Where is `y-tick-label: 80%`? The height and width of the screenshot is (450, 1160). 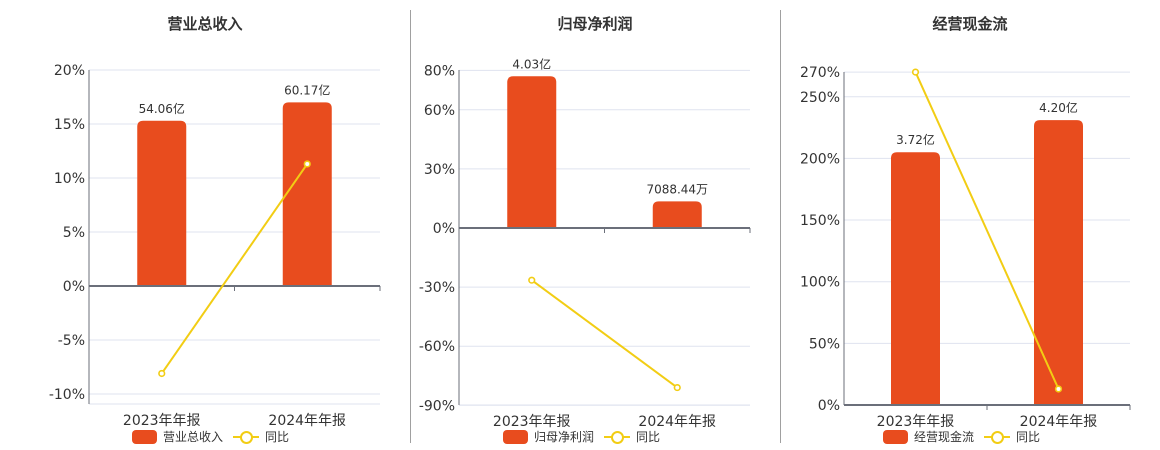 y-tick-label: 80% is located at coordinates (439, 71).